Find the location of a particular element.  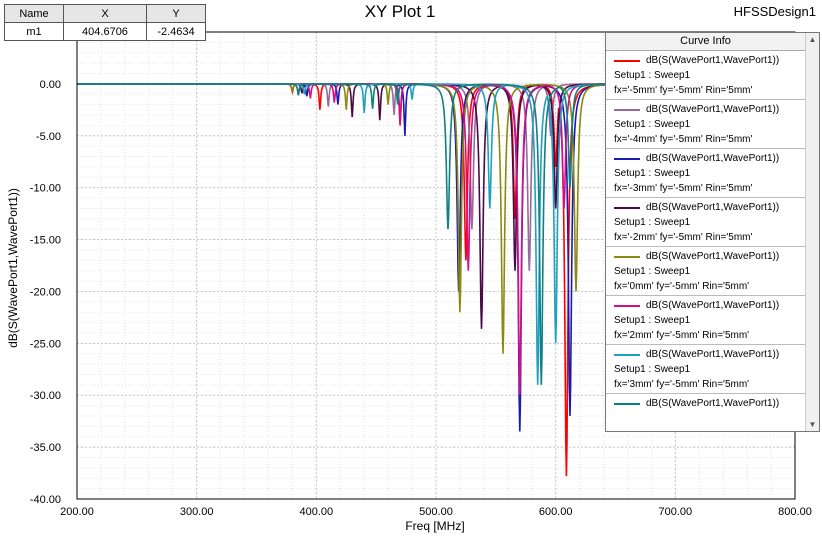

plot-title: XY Plot 1 is located at coordinates (400, 11).